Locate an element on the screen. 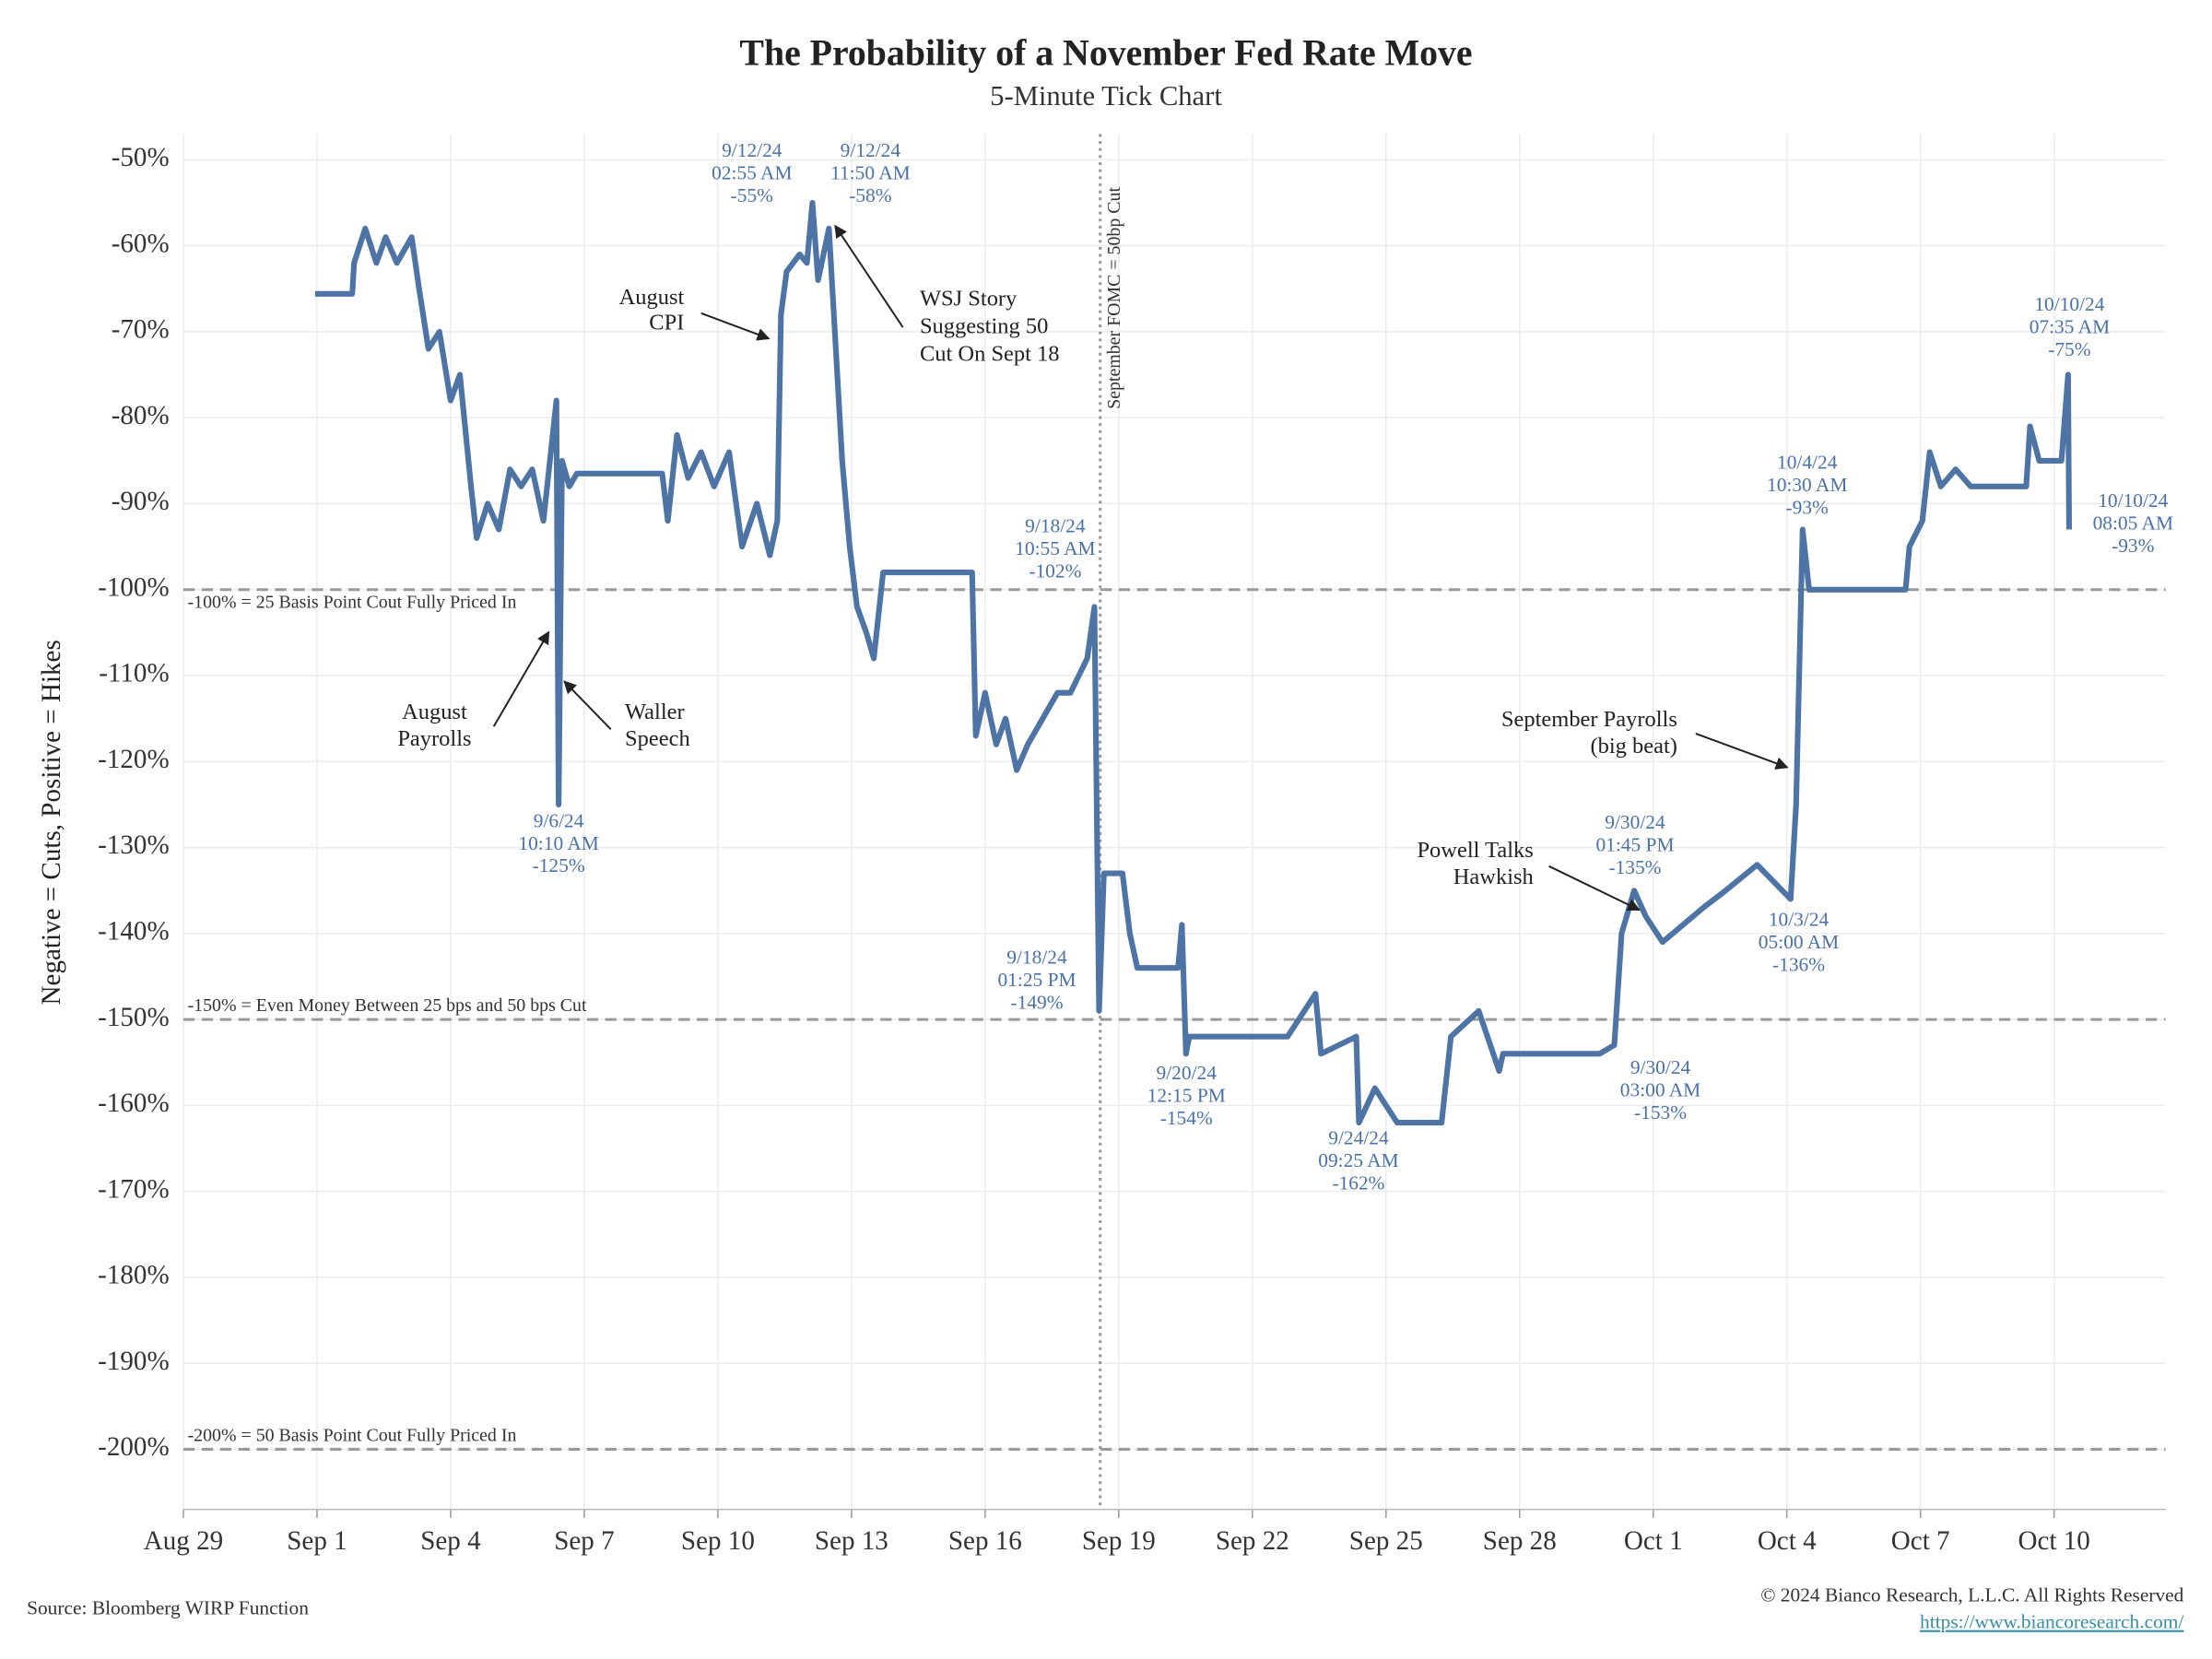 This screenshot has height=1659, width=2212. annotation: 10:55 AM is located at coordinates (1055, 548).